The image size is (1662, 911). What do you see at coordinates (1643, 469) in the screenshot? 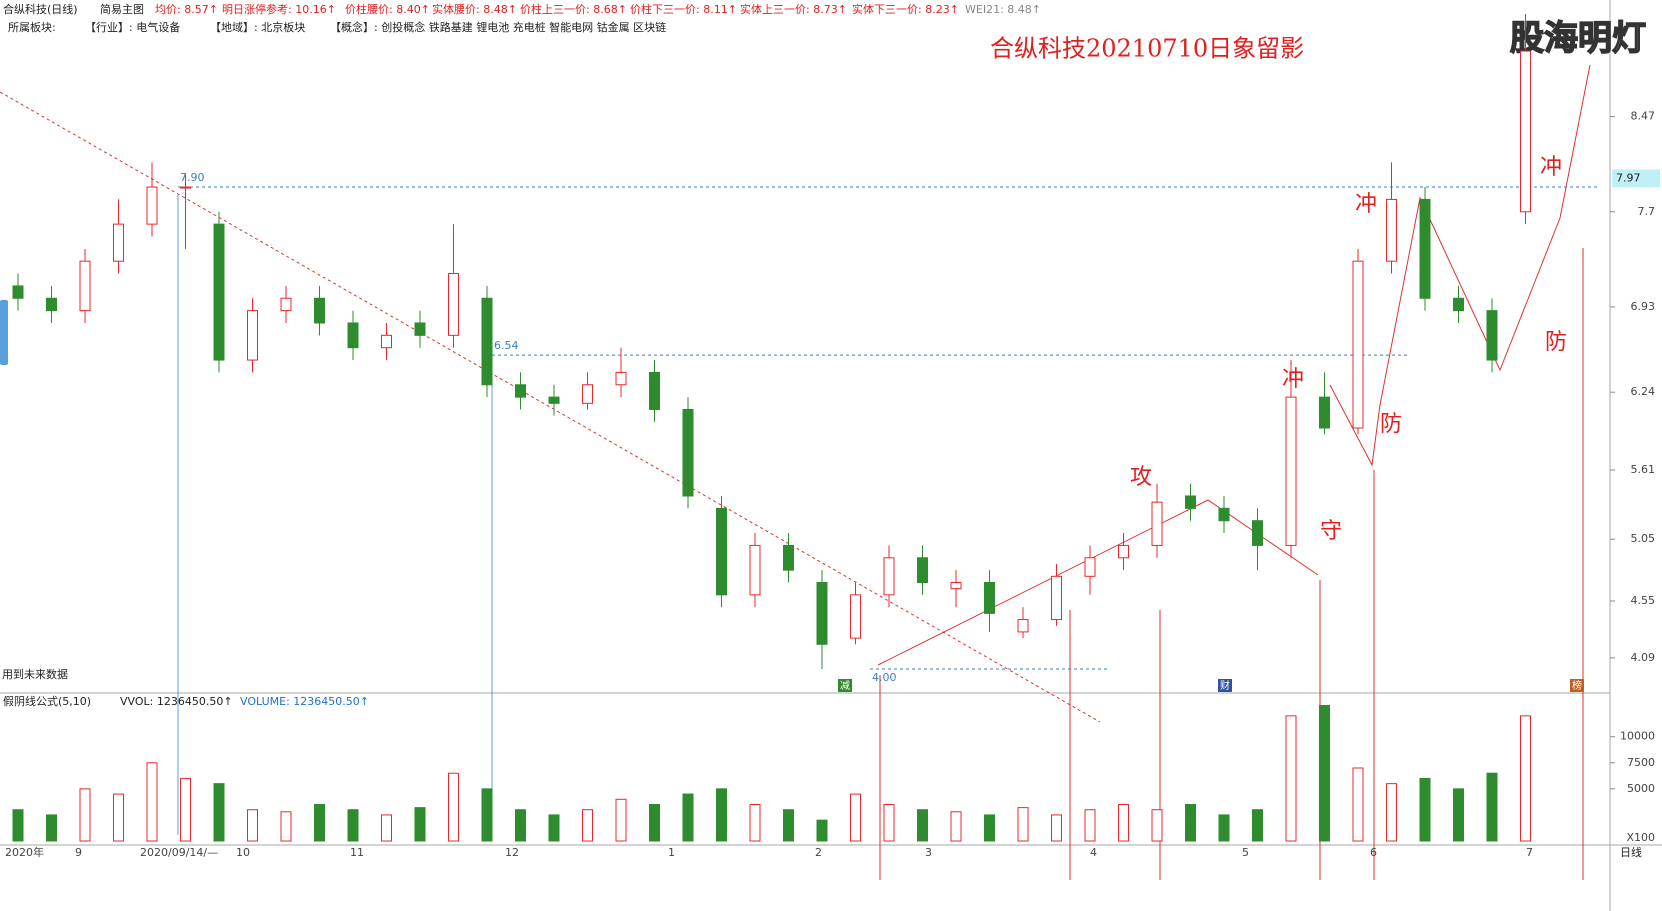
I see `y-tick-label: 5.61` at bounding box center [1643, 469].